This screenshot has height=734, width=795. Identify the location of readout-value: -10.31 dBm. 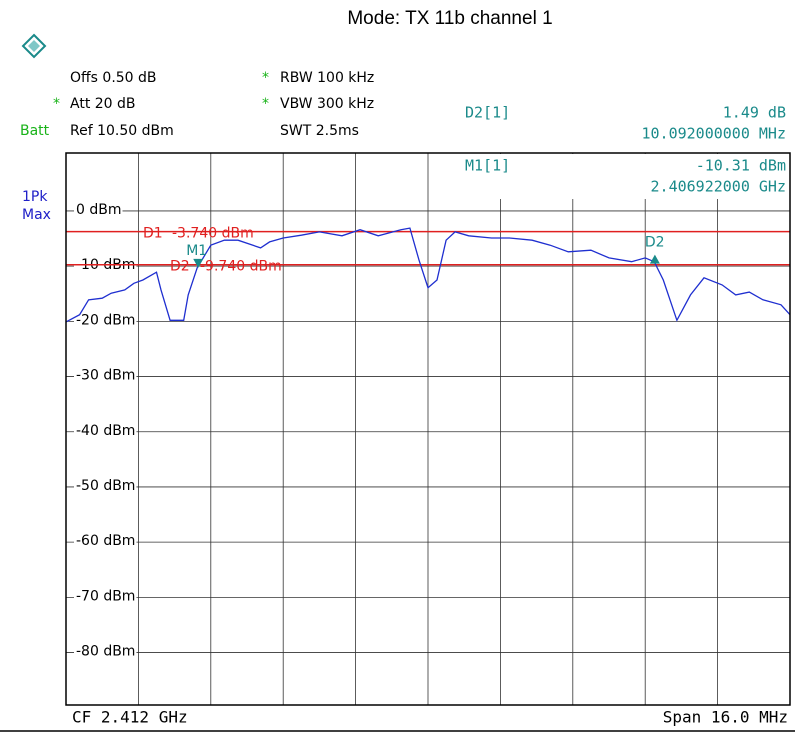
(741, 166).